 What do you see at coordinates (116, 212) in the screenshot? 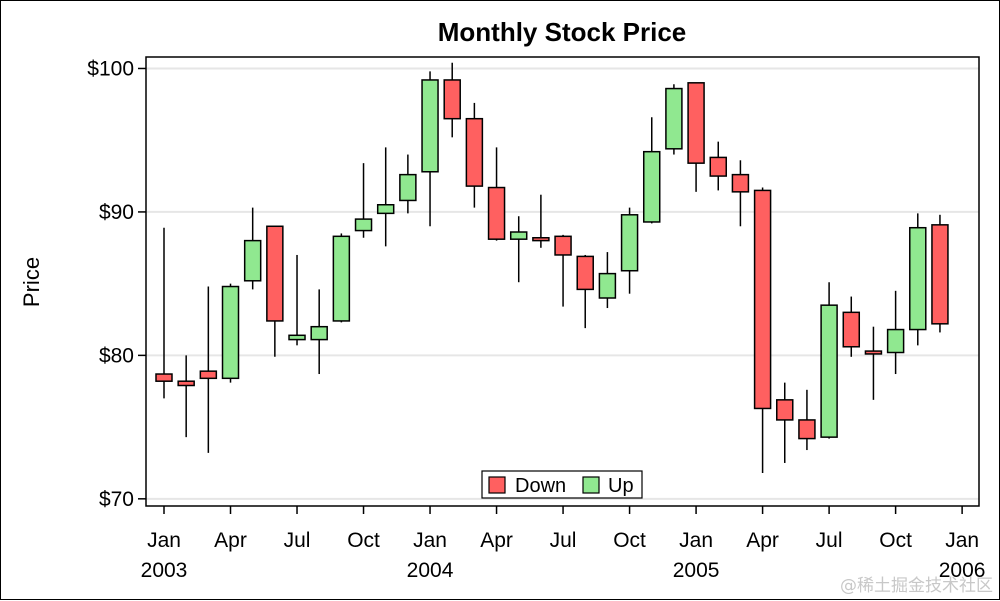
I see `y-tick-label: $90` at bounding box center [116, 212].